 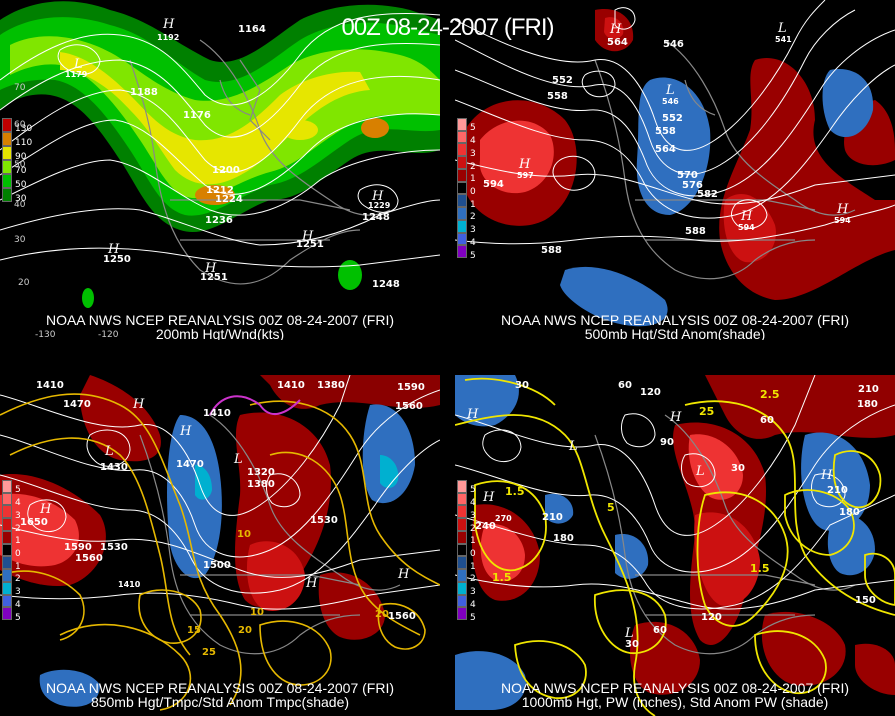 What do you see at coordinates (842, 220) in the screenshot?
I see `contour-label: 594` at bounding box center [842, 220].